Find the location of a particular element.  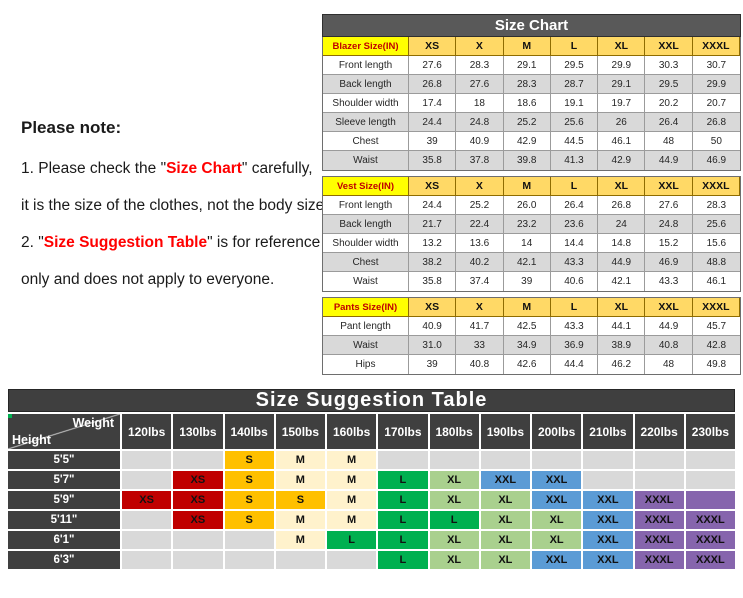

note-text: " carefully, is located at coordinates (277, 168).